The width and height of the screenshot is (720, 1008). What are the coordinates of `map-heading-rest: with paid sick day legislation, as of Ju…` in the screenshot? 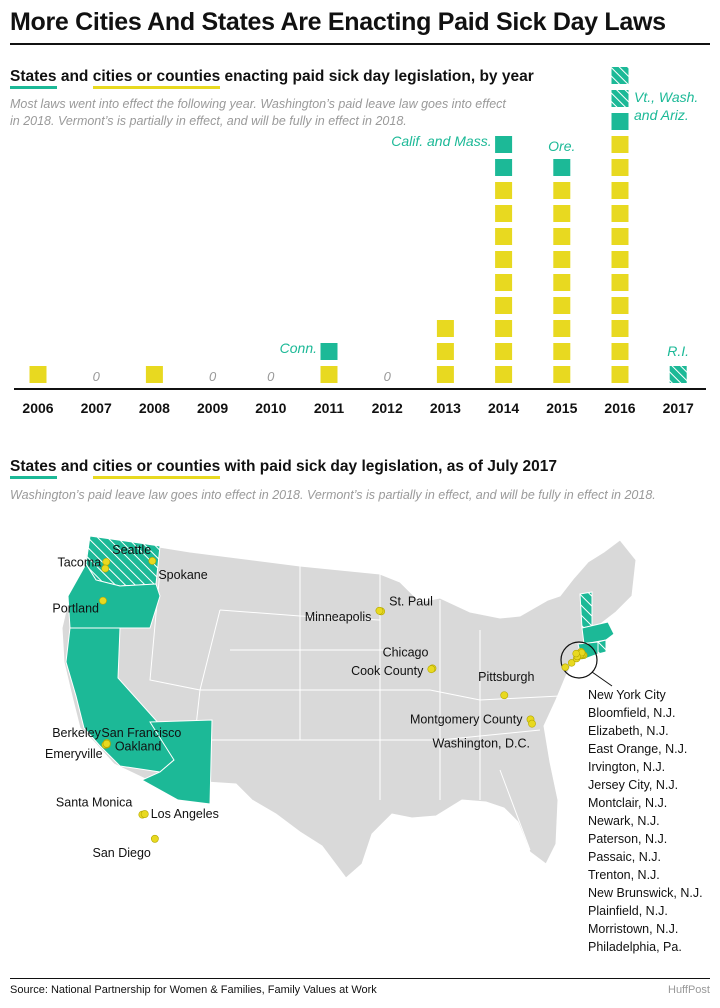 It's located at (389, 466).